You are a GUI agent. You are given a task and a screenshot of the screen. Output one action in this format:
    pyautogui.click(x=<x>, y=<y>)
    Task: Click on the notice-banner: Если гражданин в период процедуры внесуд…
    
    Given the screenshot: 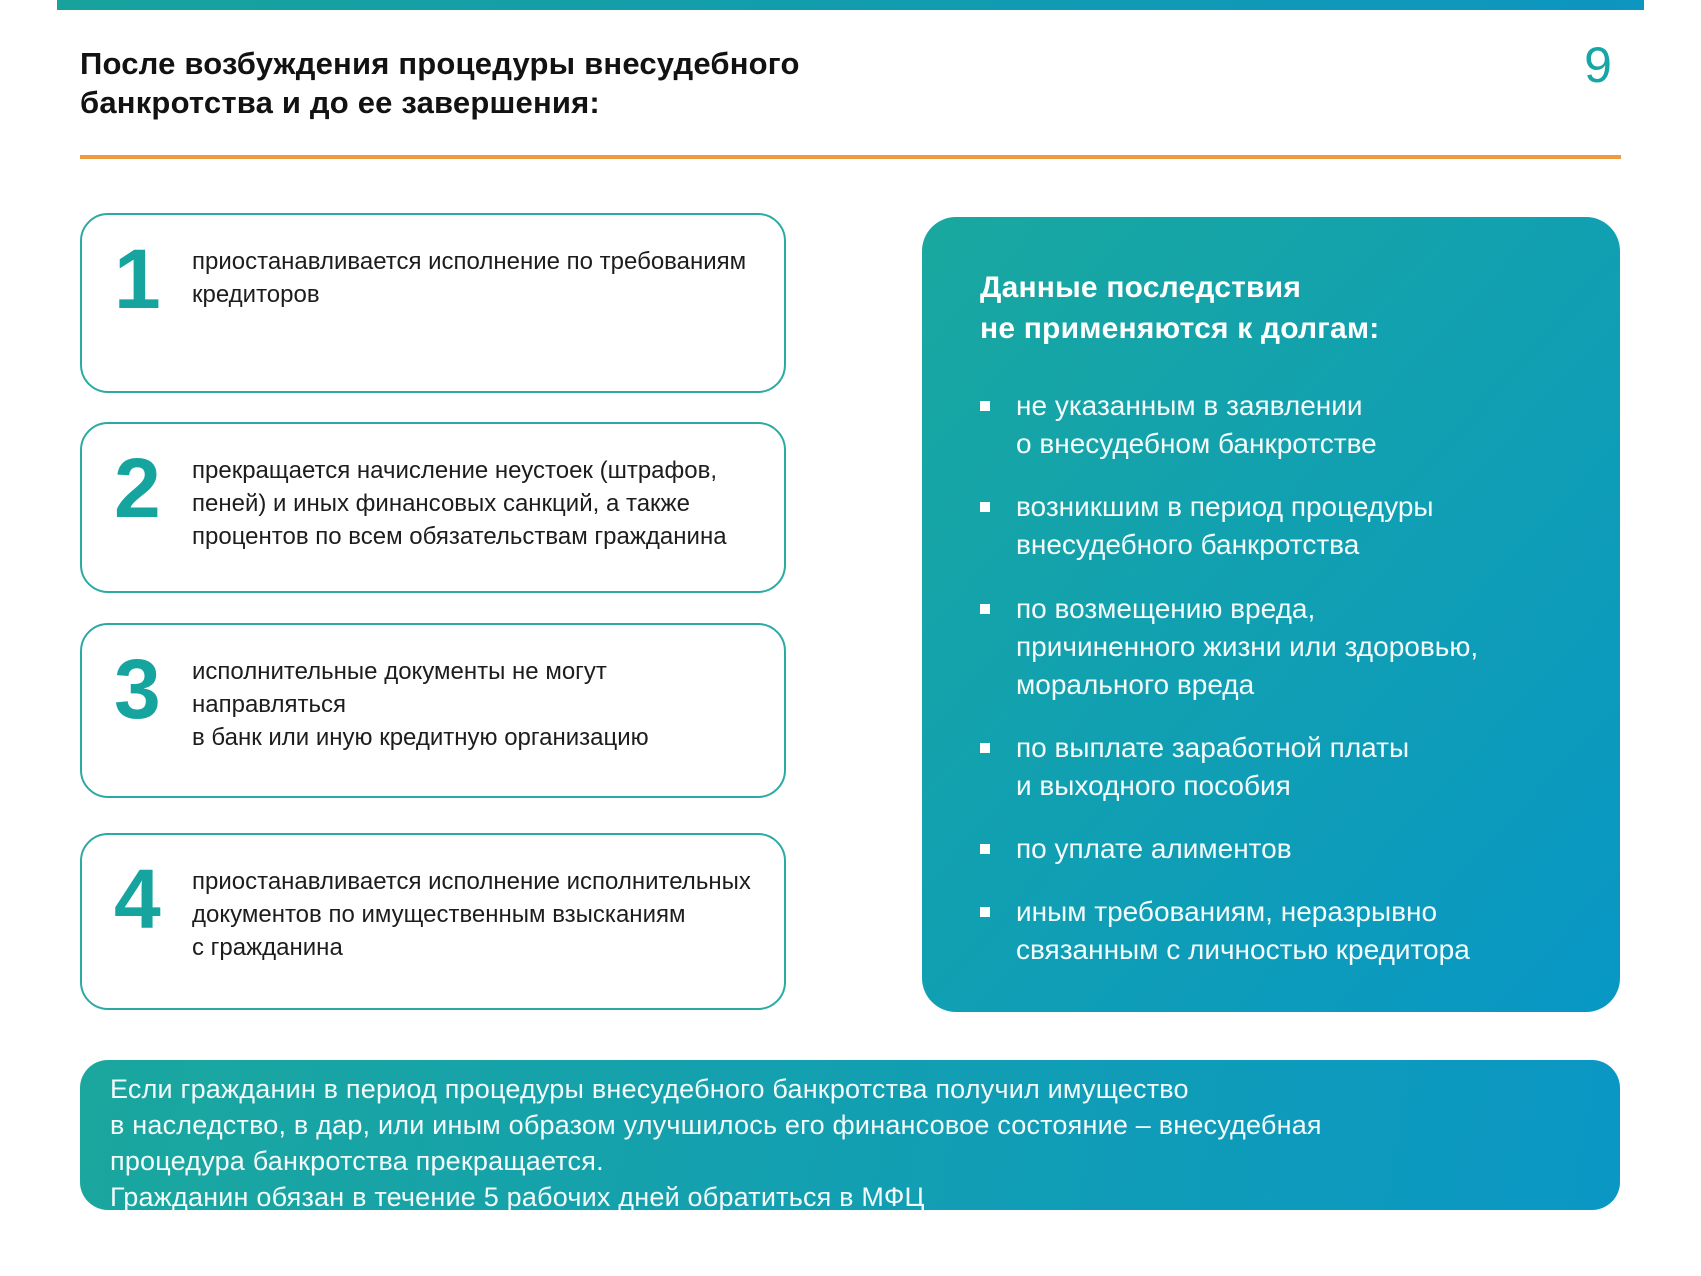 What is the action you would take?
    pyautogui.click(x=850, y=1136)
    